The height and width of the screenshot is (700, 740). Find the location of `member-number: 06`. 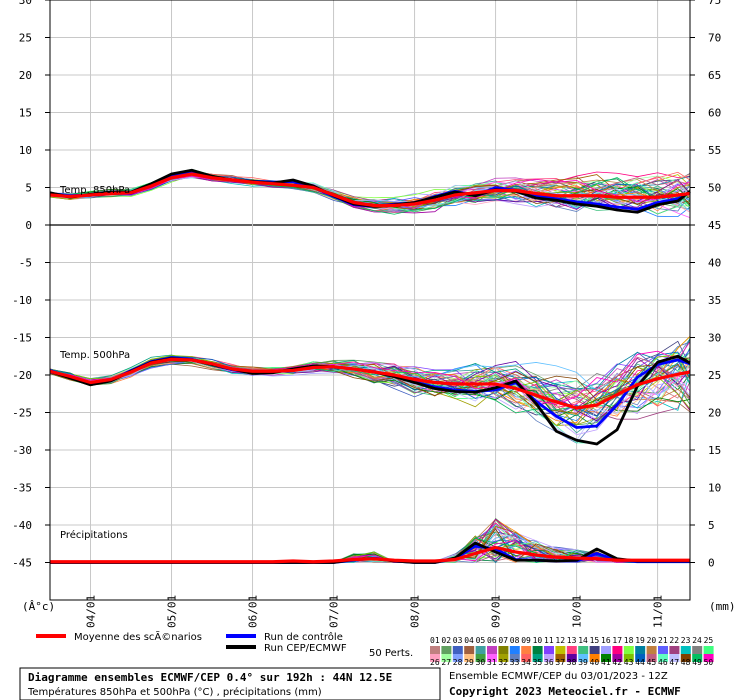

member-number: 06 is located at coordinates (492, 640).